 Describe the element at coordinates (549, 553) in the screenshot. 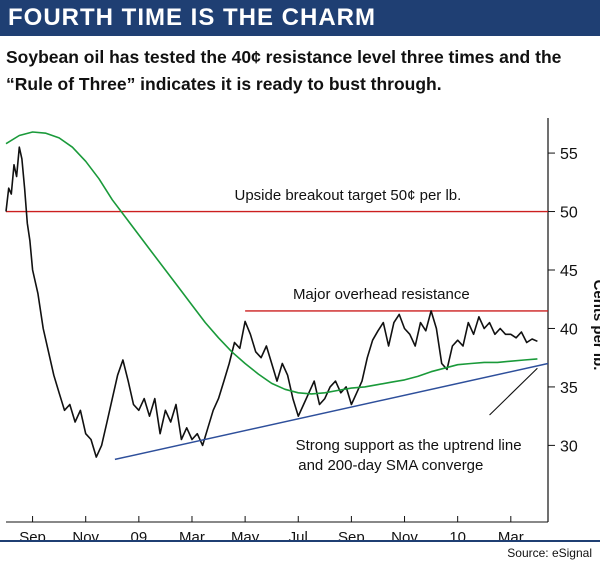

I see `source-note: Source: eSignal` at that location.